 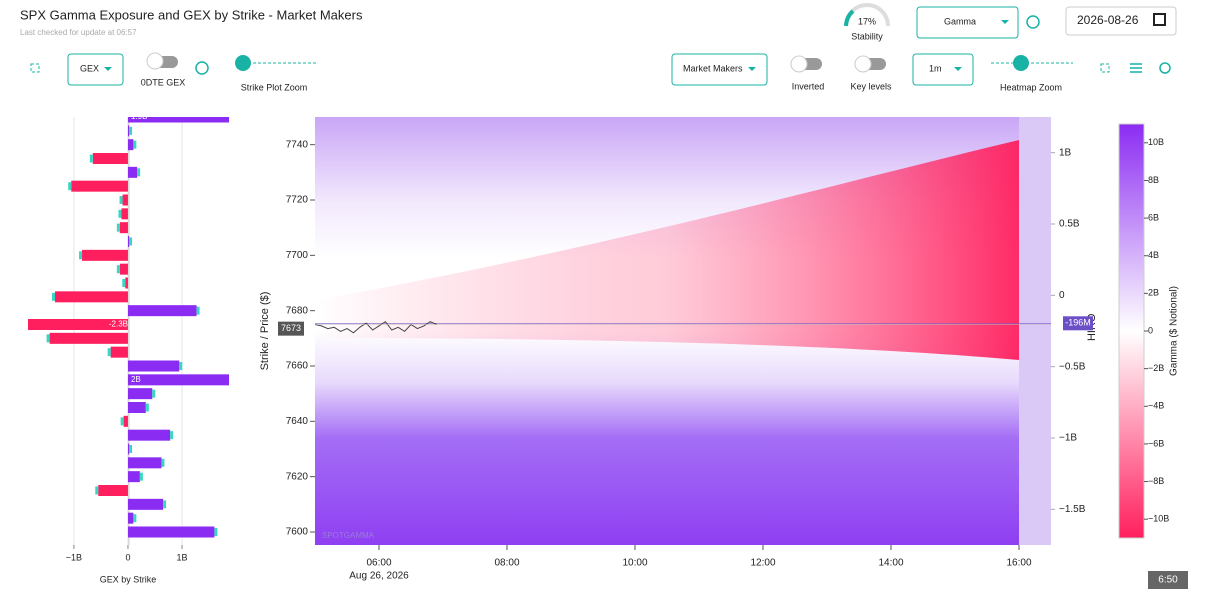 I want to click on price-label: 7673, so click(x=291, y=328).